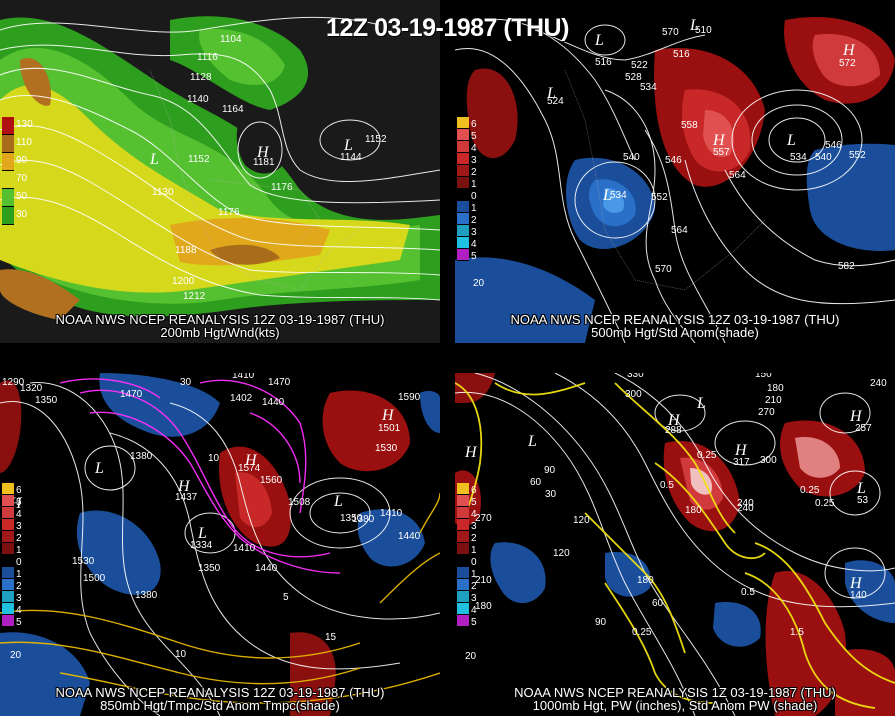 The width and height of the screenshot is (895, 716). What do you see at coordinates (220, 332) in the screenshot?
I see `panel-subtitle: 200mb Hgt/Wnd(kts)` at bounding box center [220, 332].